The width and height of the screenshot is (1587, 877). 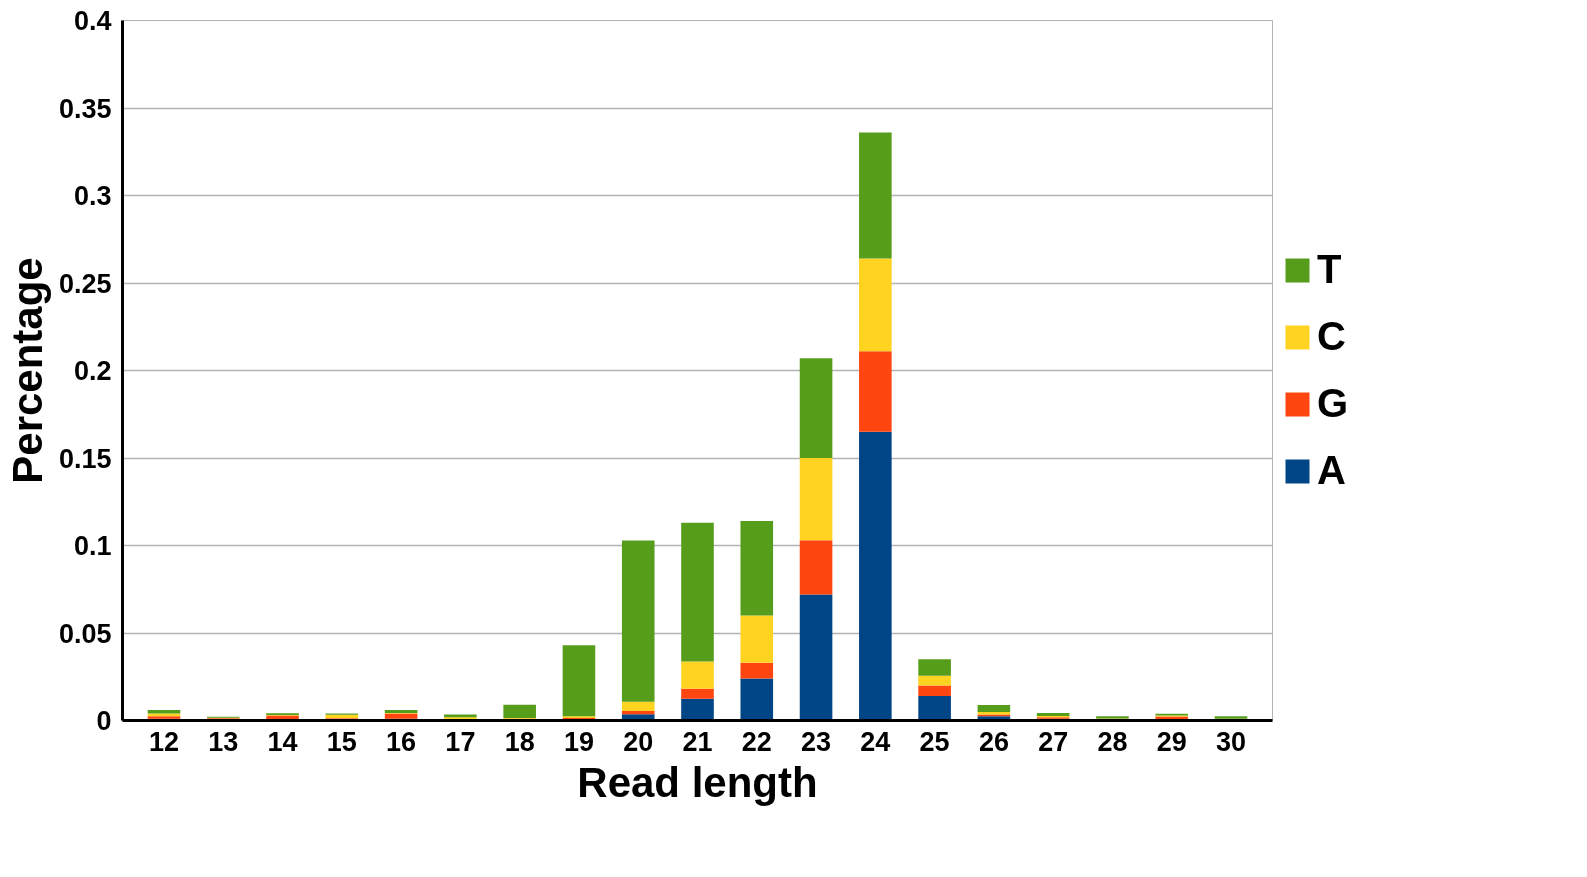 I want to click on legend-label: T, so click(x=1329, y=269).